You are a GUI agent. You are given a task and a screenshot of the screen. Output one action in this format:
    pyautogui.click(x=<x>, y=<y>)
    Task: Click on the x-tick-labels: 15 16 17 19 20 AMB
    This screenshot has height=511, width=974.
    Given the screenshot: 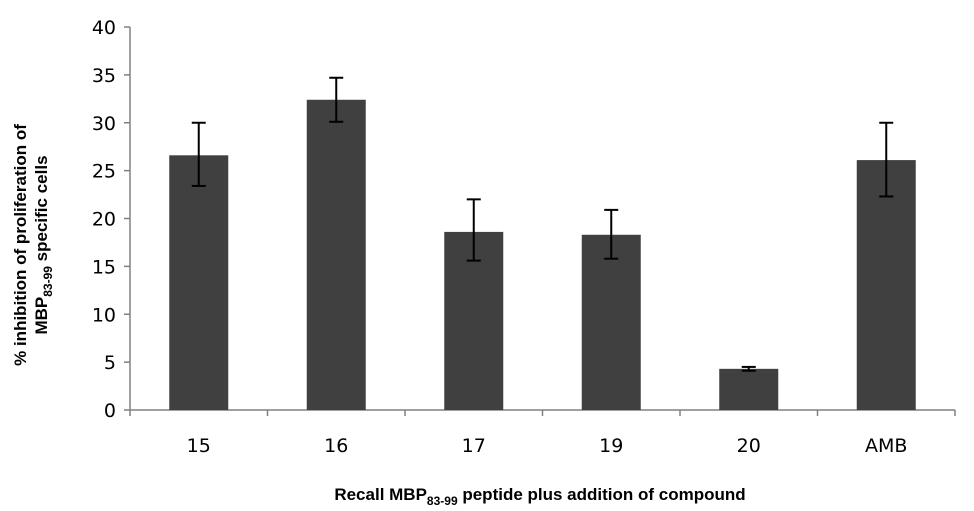 What is the action you would take?
    pyautogui.click(x=547, y=446)
    